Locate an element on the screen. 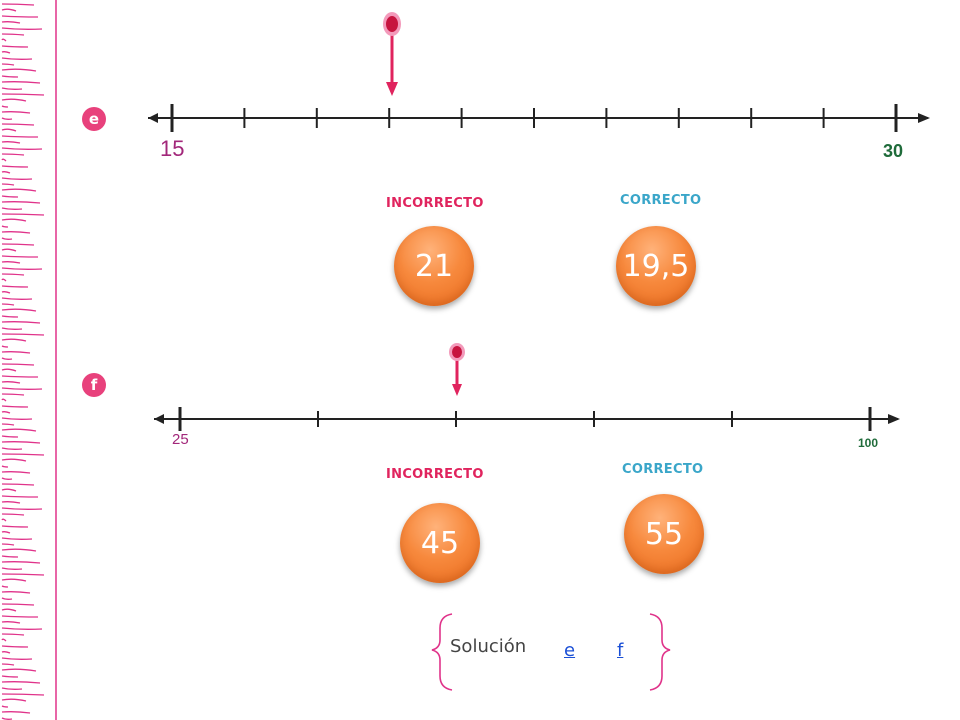  solution-link-e: e is located at coordinates (570, 650).